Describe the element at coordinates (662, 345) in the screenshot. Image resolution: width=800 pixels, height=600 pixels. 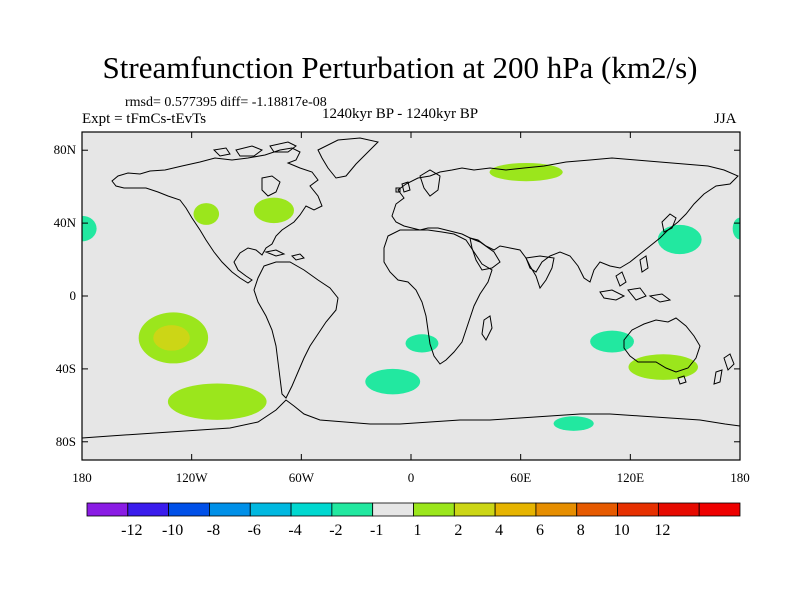
I see `coast-australia` at that location.